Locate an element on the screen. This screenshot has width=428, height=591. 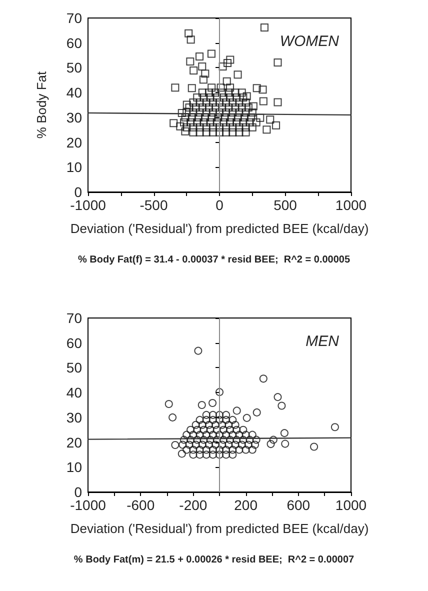
x-tick-label: 0 is located at coordinates (220, 205).